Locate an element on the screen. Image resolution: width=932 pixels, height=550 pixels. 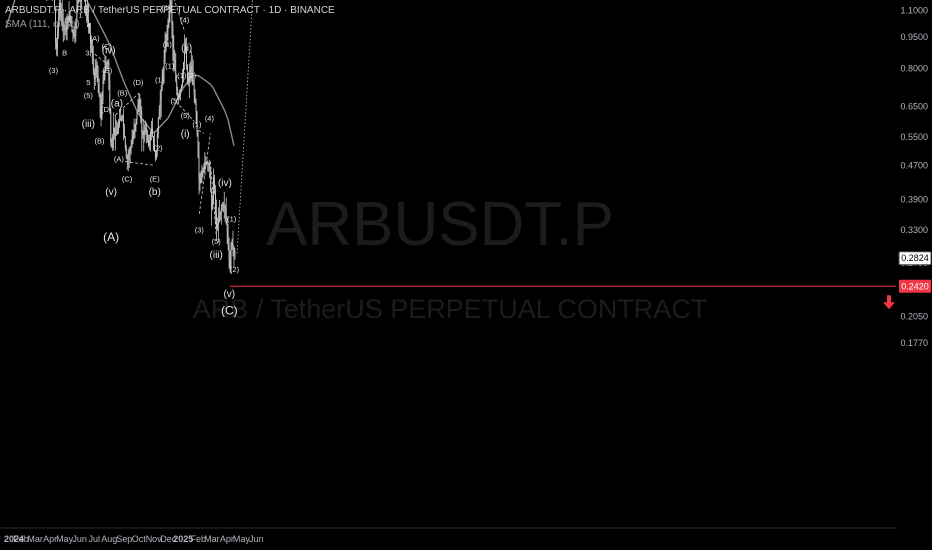
support-price-badge-text: 0.2420 is located at coordinates (915, 286).